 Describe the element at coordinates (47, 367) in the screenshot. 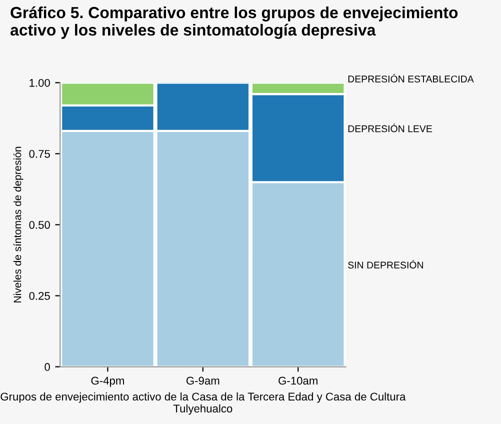

I see `y-tick-label: 0` at that location.